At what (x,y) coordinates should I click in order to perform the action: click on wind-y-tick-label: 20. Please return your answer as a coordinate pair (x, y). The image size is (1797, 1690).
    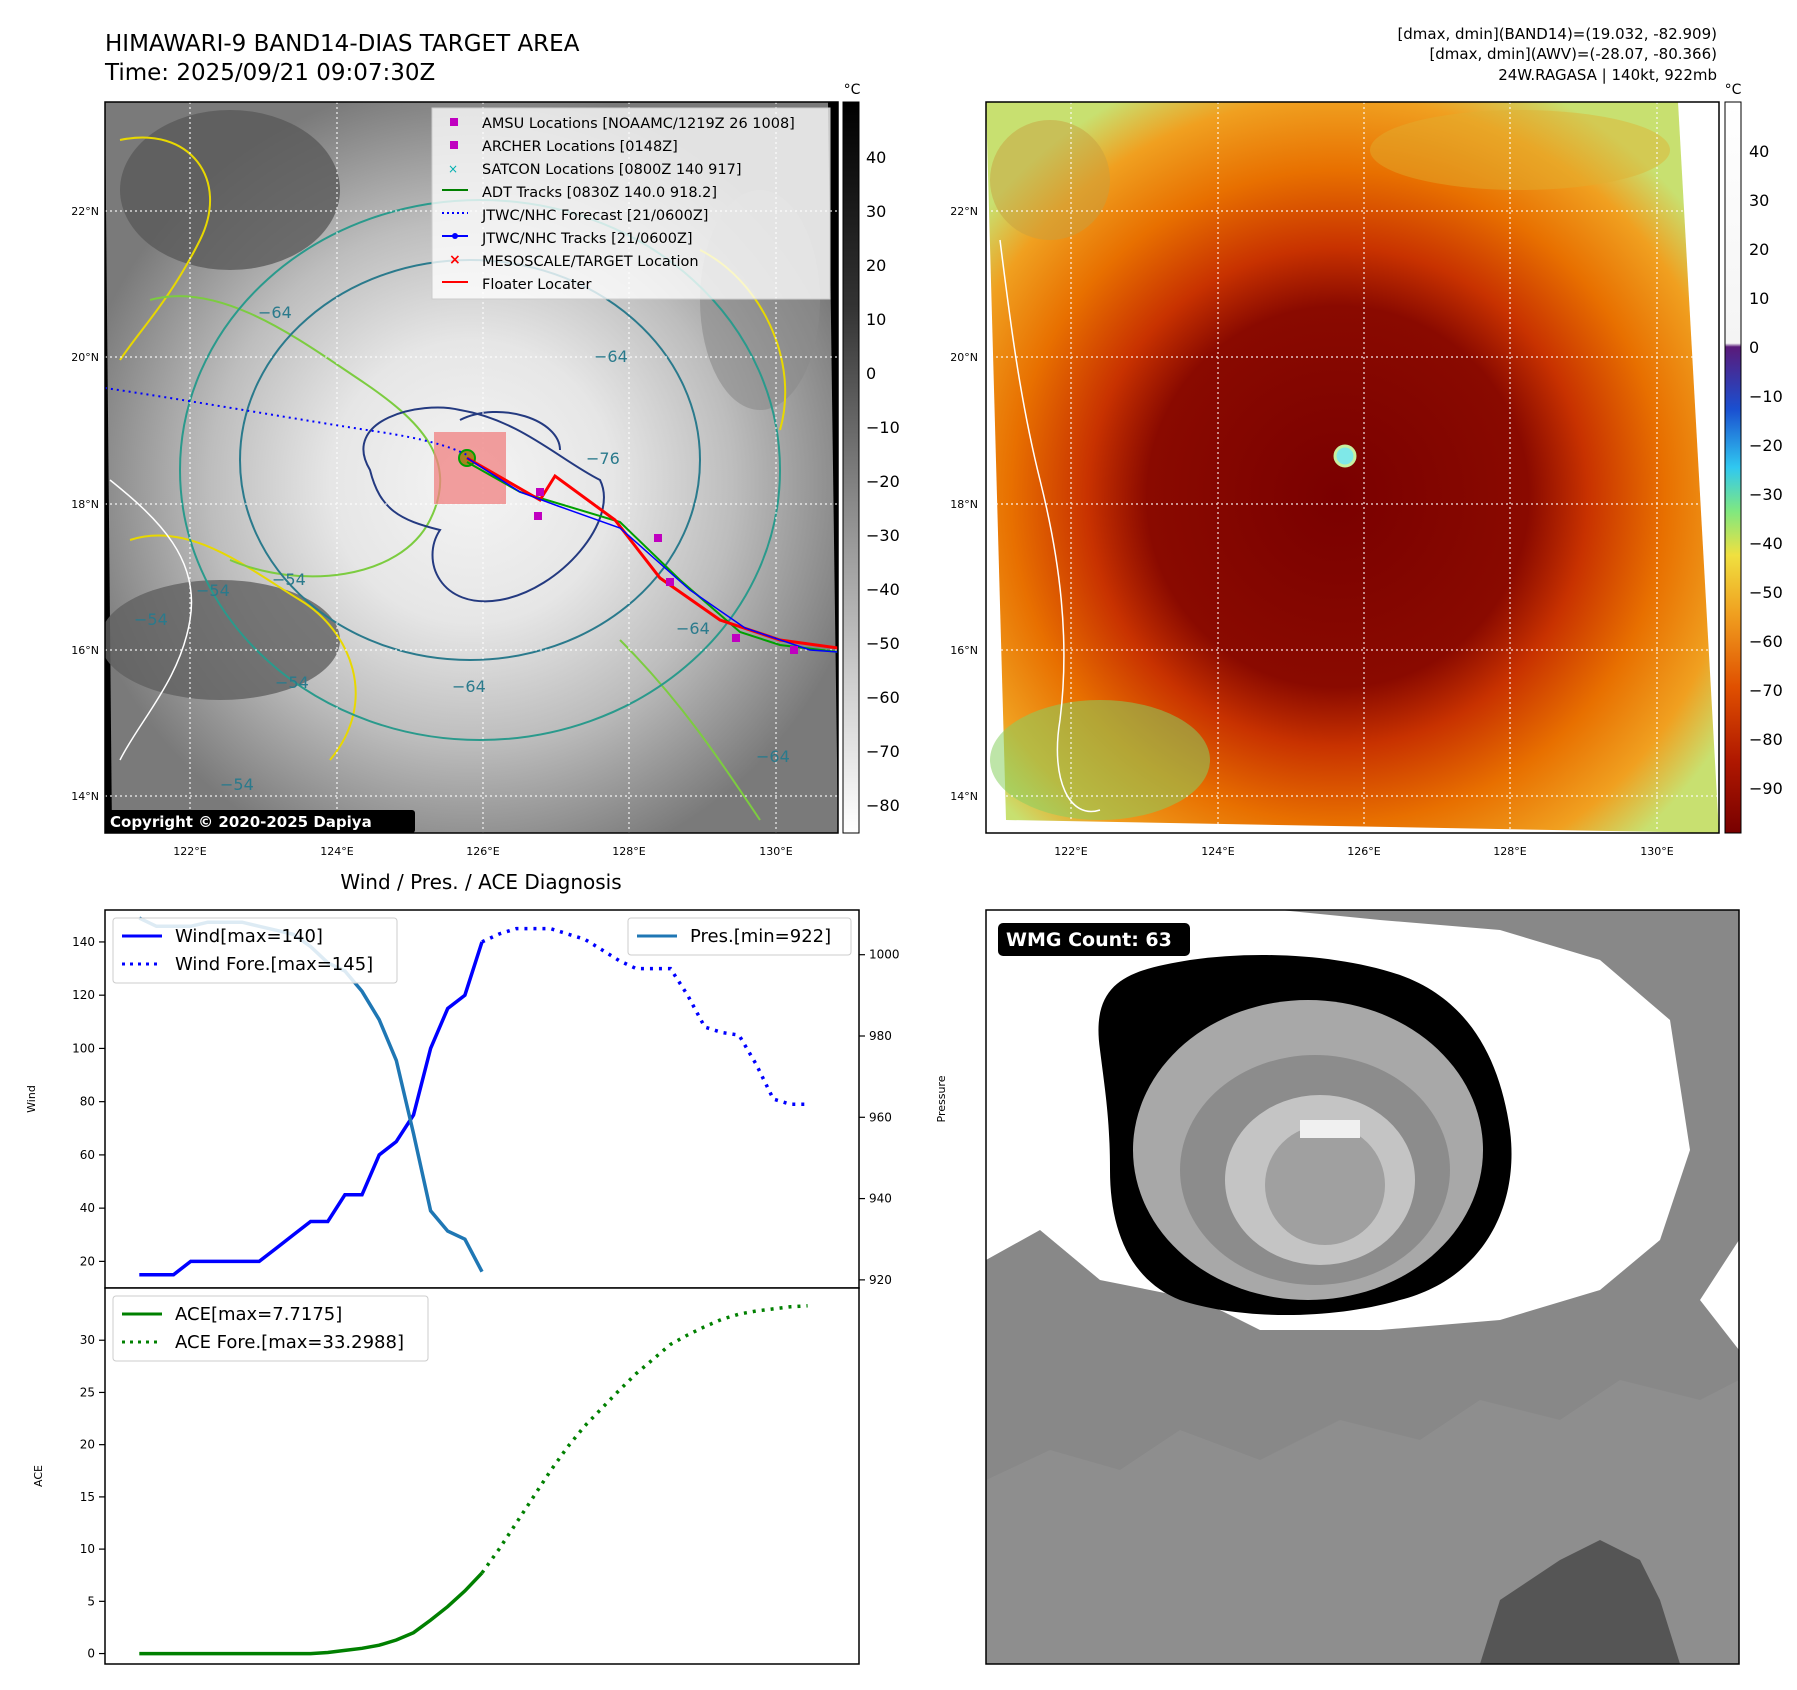
    Looking at the image, I should click on (87, 1261).